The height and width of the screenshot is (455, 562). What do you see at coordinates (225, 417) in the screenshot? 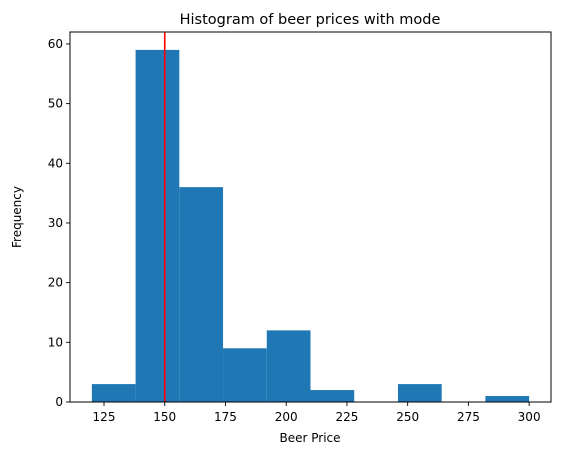
I see `x-tick-label: 175` at bounding box center [225, 417].